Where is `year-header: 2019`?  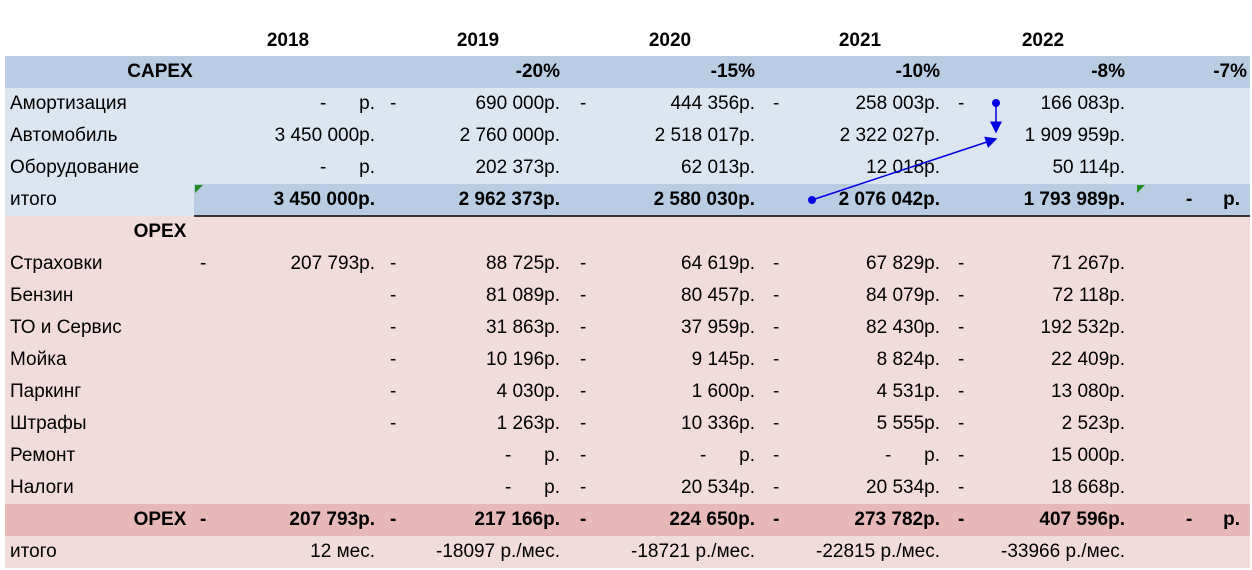 year-header: 2019 is located at coordinates (478, 40).